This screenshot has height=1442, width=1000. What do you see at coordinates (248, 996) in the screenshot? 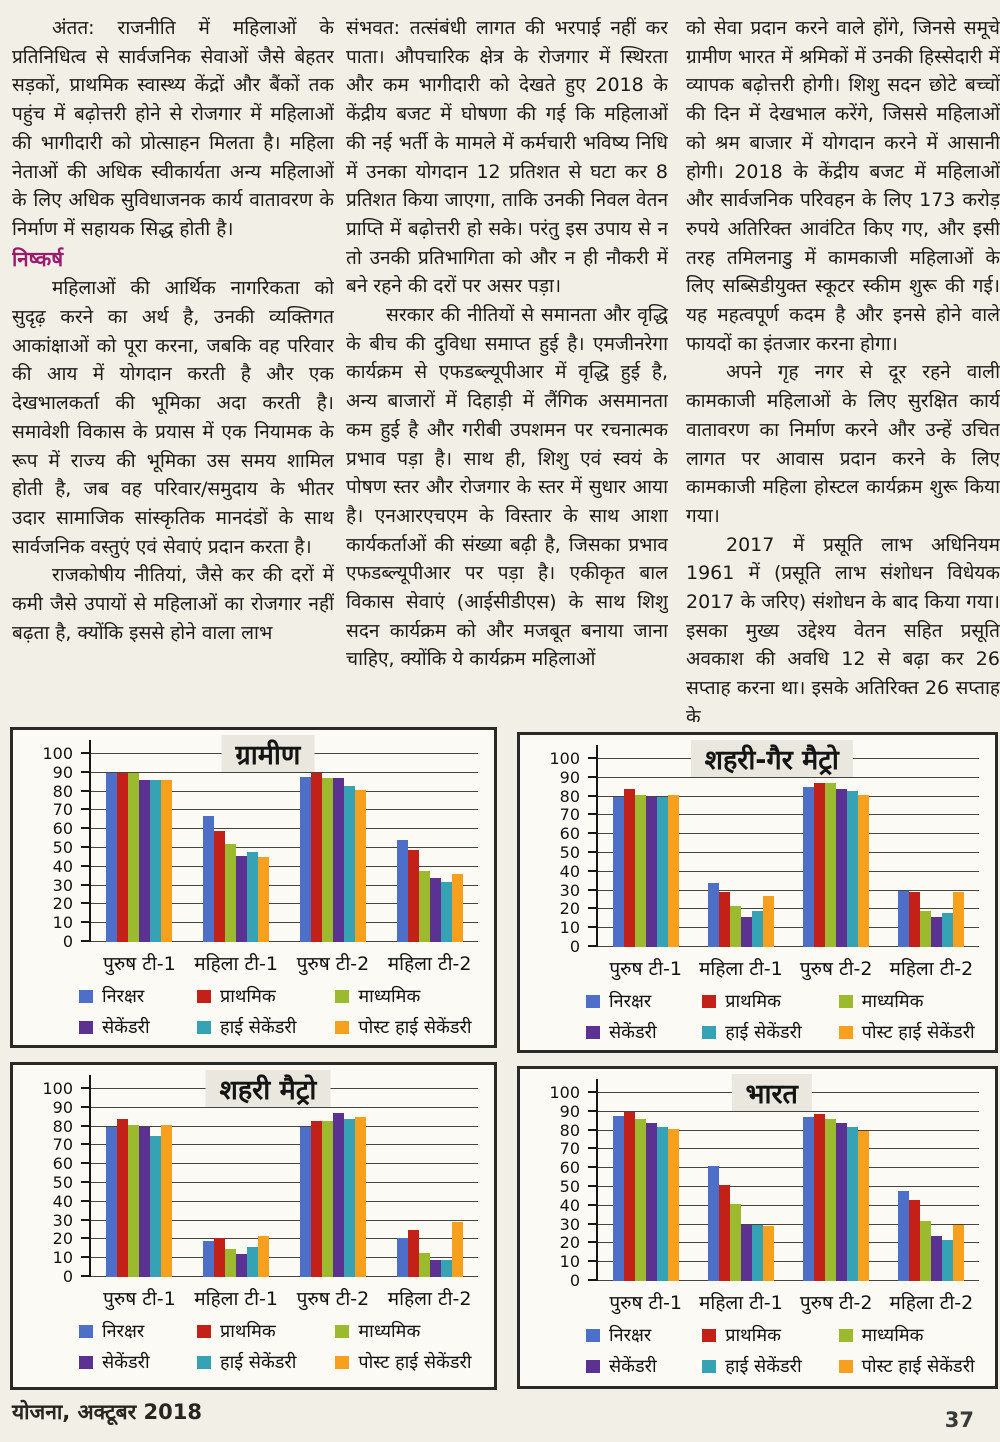
I see `legend-label: प्राथमिक` at bounding box center [248, 996].